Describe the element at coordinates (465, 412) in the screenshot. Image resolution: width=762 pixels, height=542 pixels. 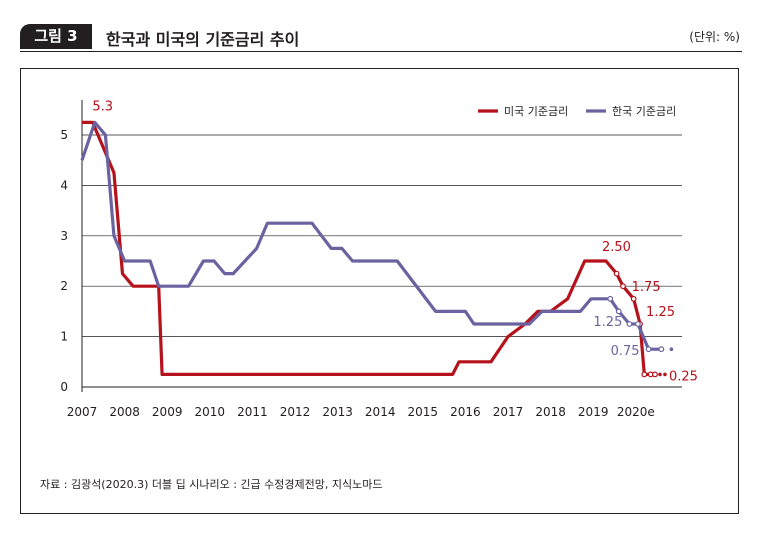
I see `x-tick-label: 2016` at that location.